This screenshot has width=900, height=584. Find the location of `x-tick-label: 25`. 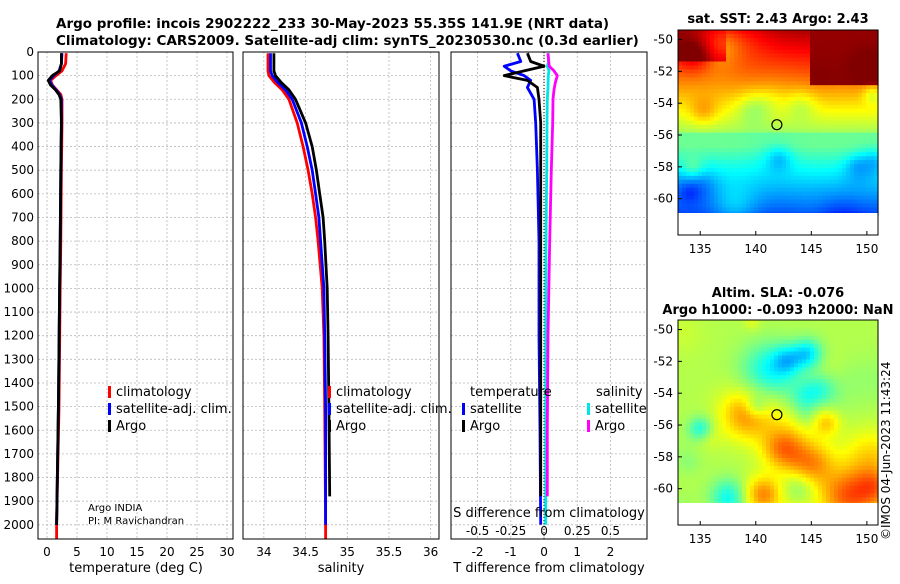

x-tick-label: 25 is located at coordinates (196, 552).